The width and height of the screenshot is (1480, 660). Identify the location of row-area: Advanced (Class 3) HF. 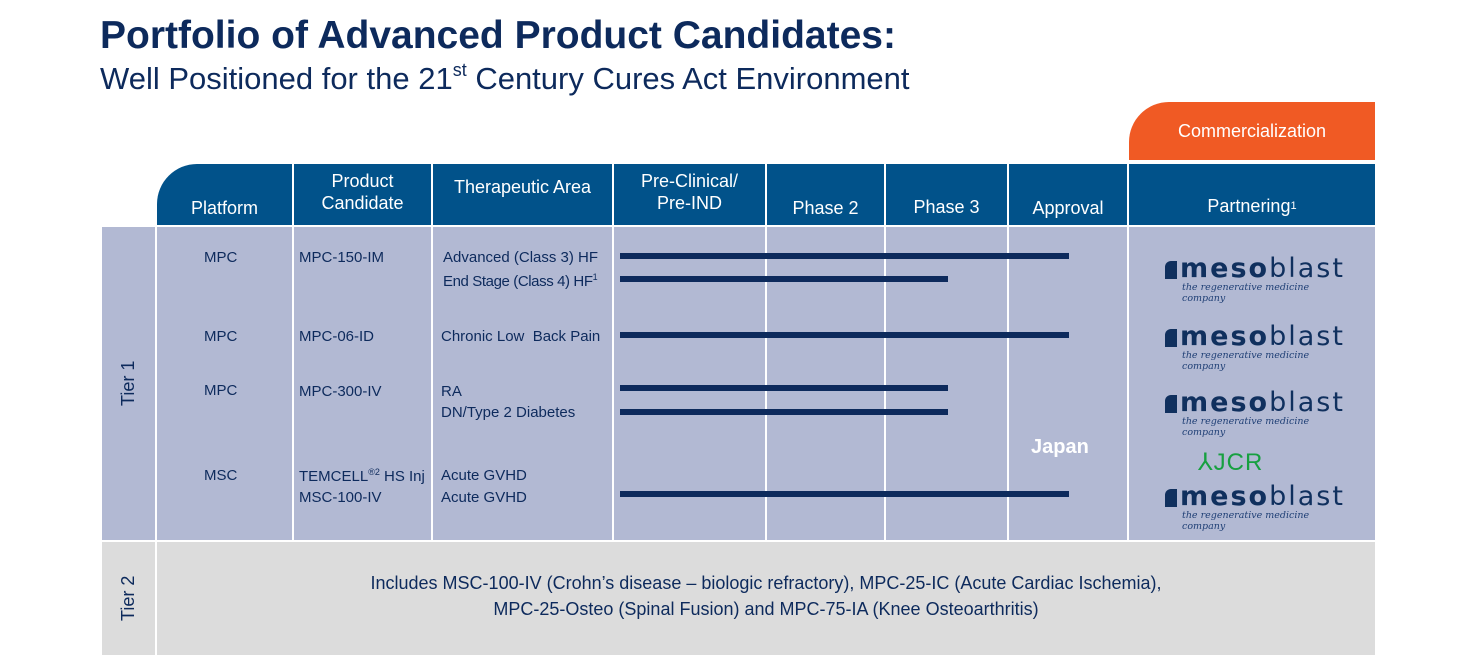
(521, 257).